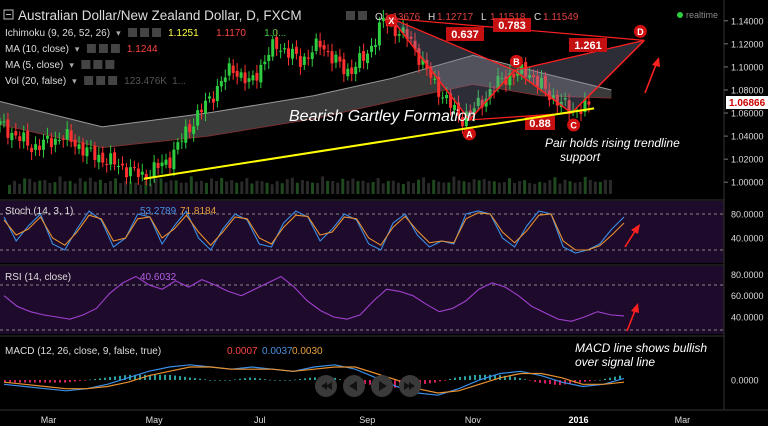 The height and width of the screenshot is (426, 768). I want to click on ohlc-l-label: L, so click(484, 17).